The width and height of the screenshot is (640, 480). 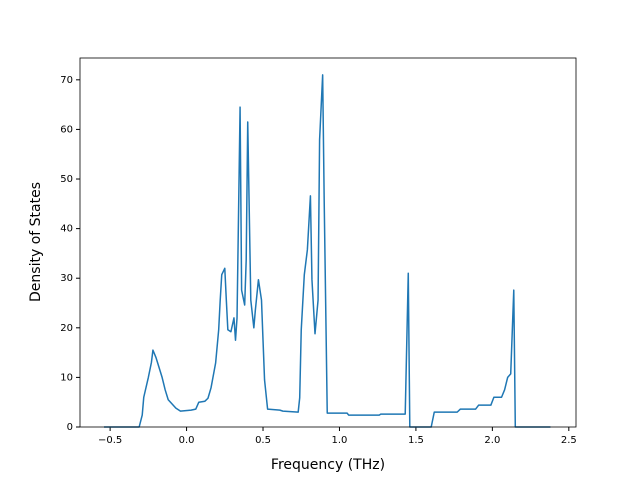 I want to click on y-tick-label: 0, so click(x=70, y=427).